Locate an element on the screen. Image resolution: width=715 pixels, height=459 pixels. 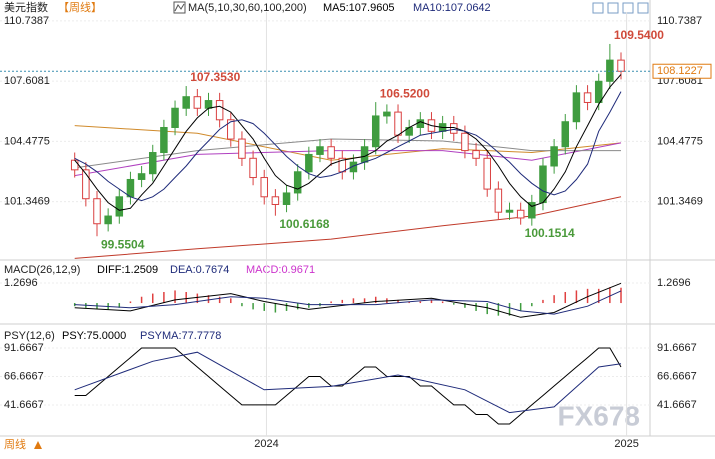
x-tick-label: 2024 is located at coordinates (266, 444).